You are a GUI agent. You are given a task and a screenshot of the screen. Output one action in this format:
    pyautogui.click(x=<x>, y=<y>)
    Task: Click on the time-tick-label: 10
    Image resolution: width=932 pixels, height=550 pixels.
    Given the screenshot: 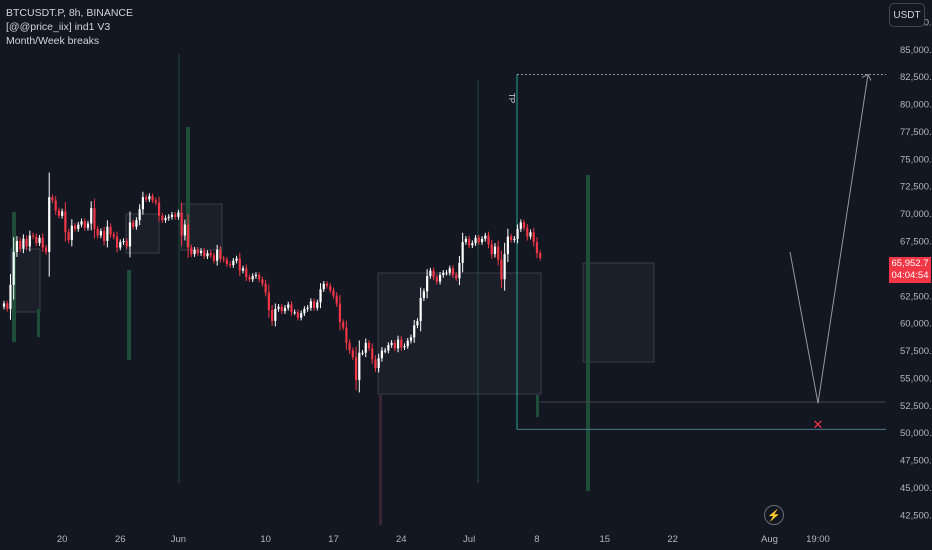 What is the action you would take?
    pyautogui.click(x=265, y=539)
    